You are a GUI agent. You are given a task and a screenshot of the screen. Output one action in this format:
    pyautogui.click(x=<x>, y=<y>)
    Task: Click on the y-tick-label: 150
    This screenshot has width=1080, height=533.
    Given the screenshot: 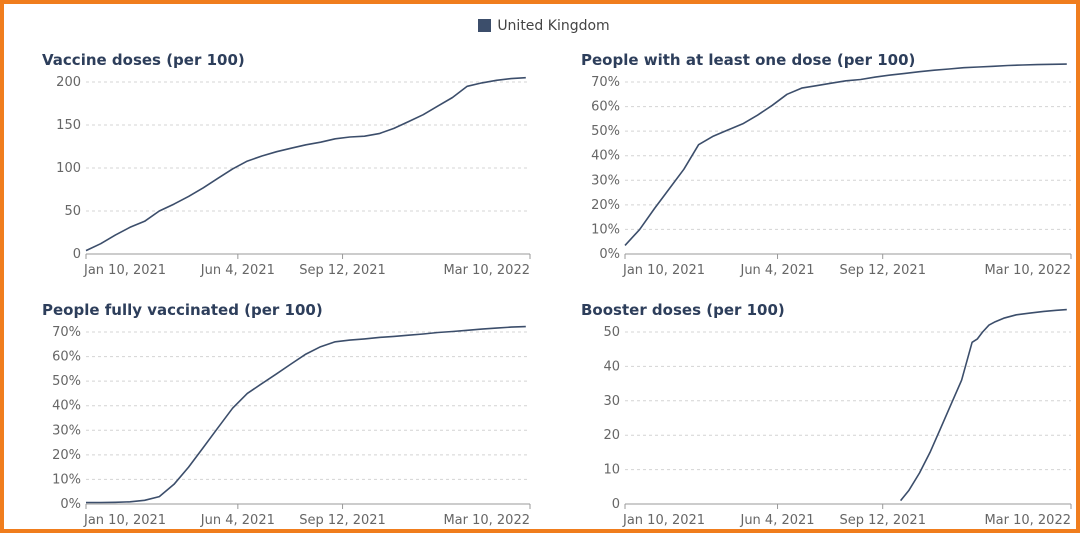 What is the action you would take?
    pyautogui.click(x=68, y=125)
    